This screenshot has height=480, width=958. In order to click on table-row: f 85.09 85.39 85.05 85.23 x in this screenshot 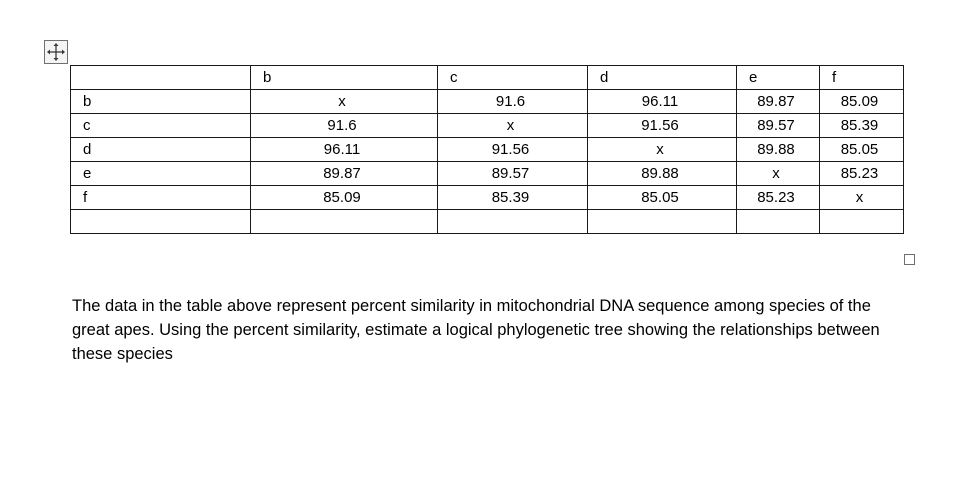, I will do `click(487, 197)`.